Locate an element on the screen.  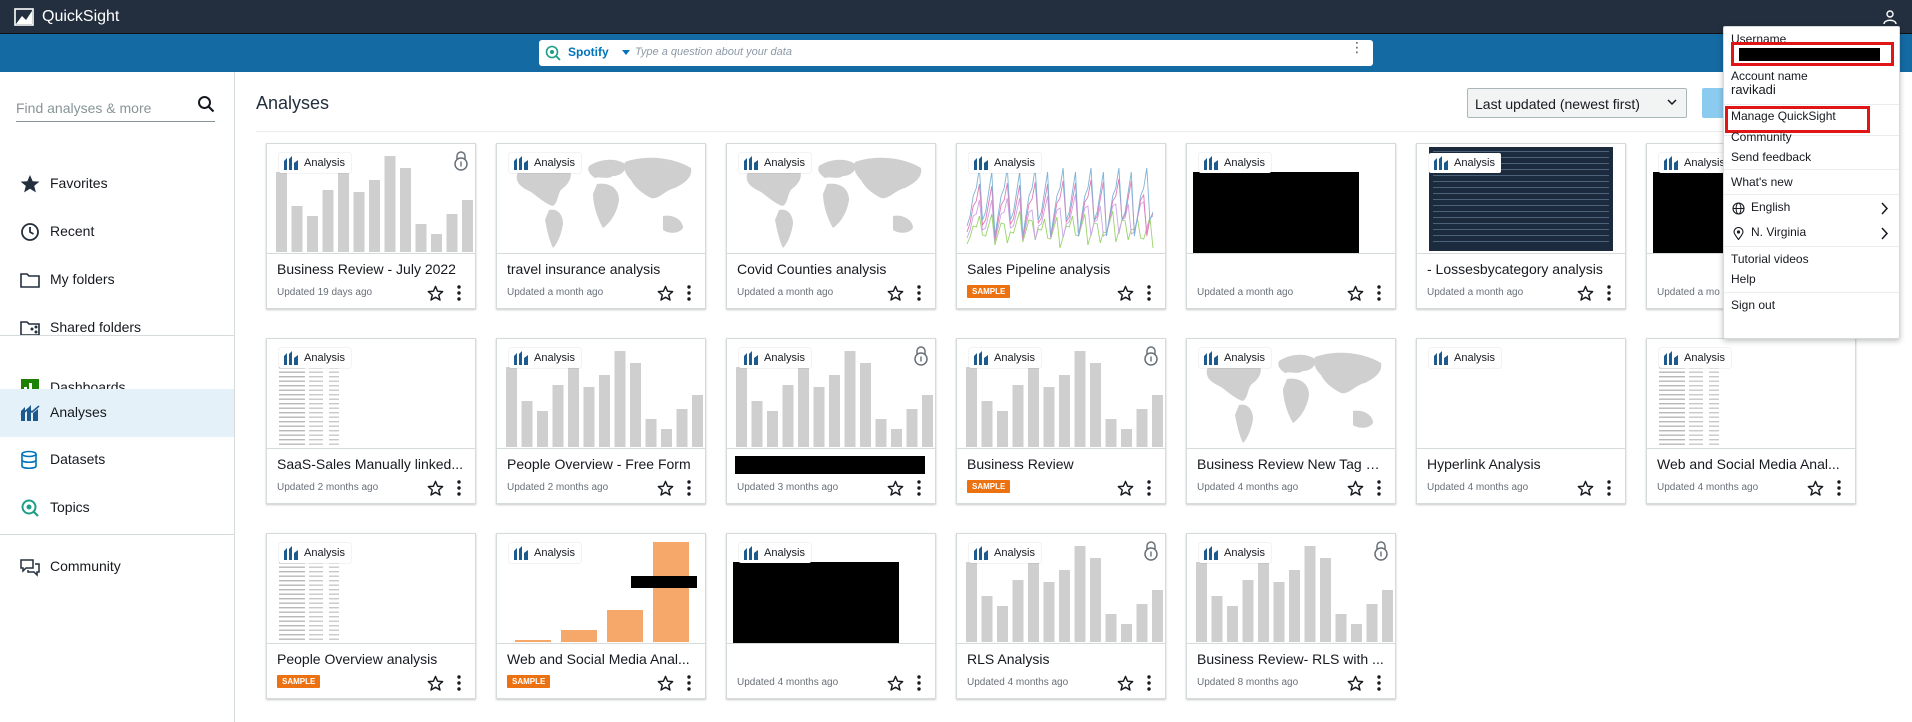
user-icon is located at coordinates (1890, 17).